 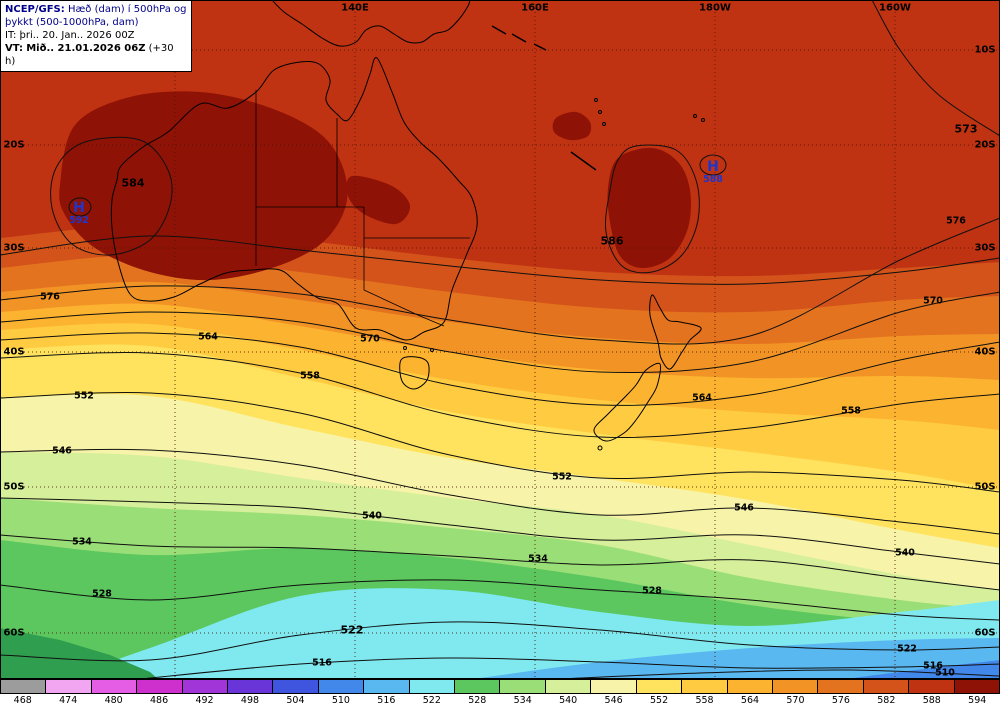 I want to click on colorbar-value: 480, so click(x=113, y=700).